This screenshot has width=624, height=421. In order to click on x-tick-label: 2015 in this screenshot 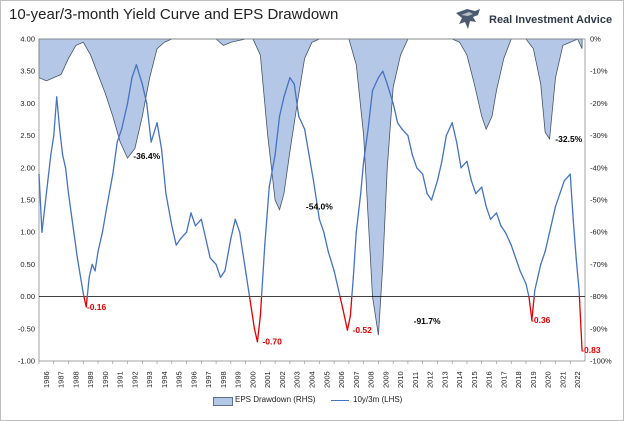, I will do `click(474, 379)`.